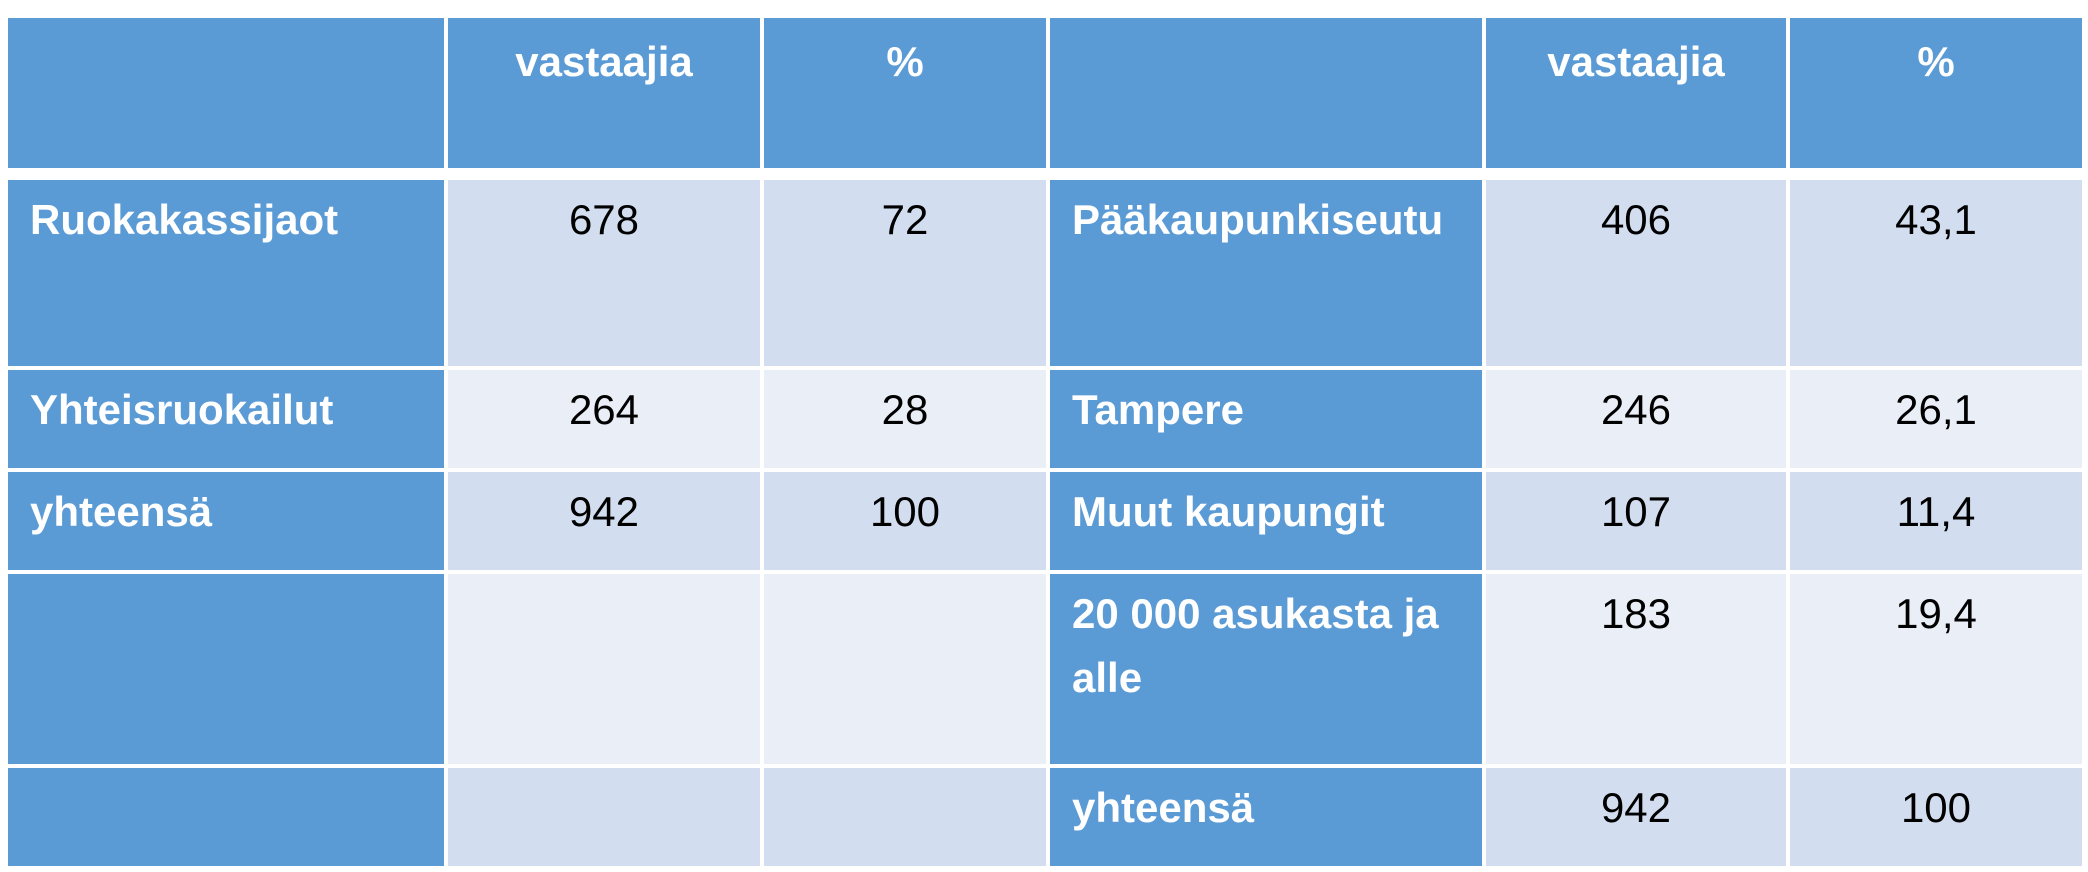 Image resolution: width=2088 pixels, height=872 pixels. What do you see at coordinates (226, 419) in the screenshot?
I see `row-label: Yhteisruokailut` at bounding box center [226, 419].